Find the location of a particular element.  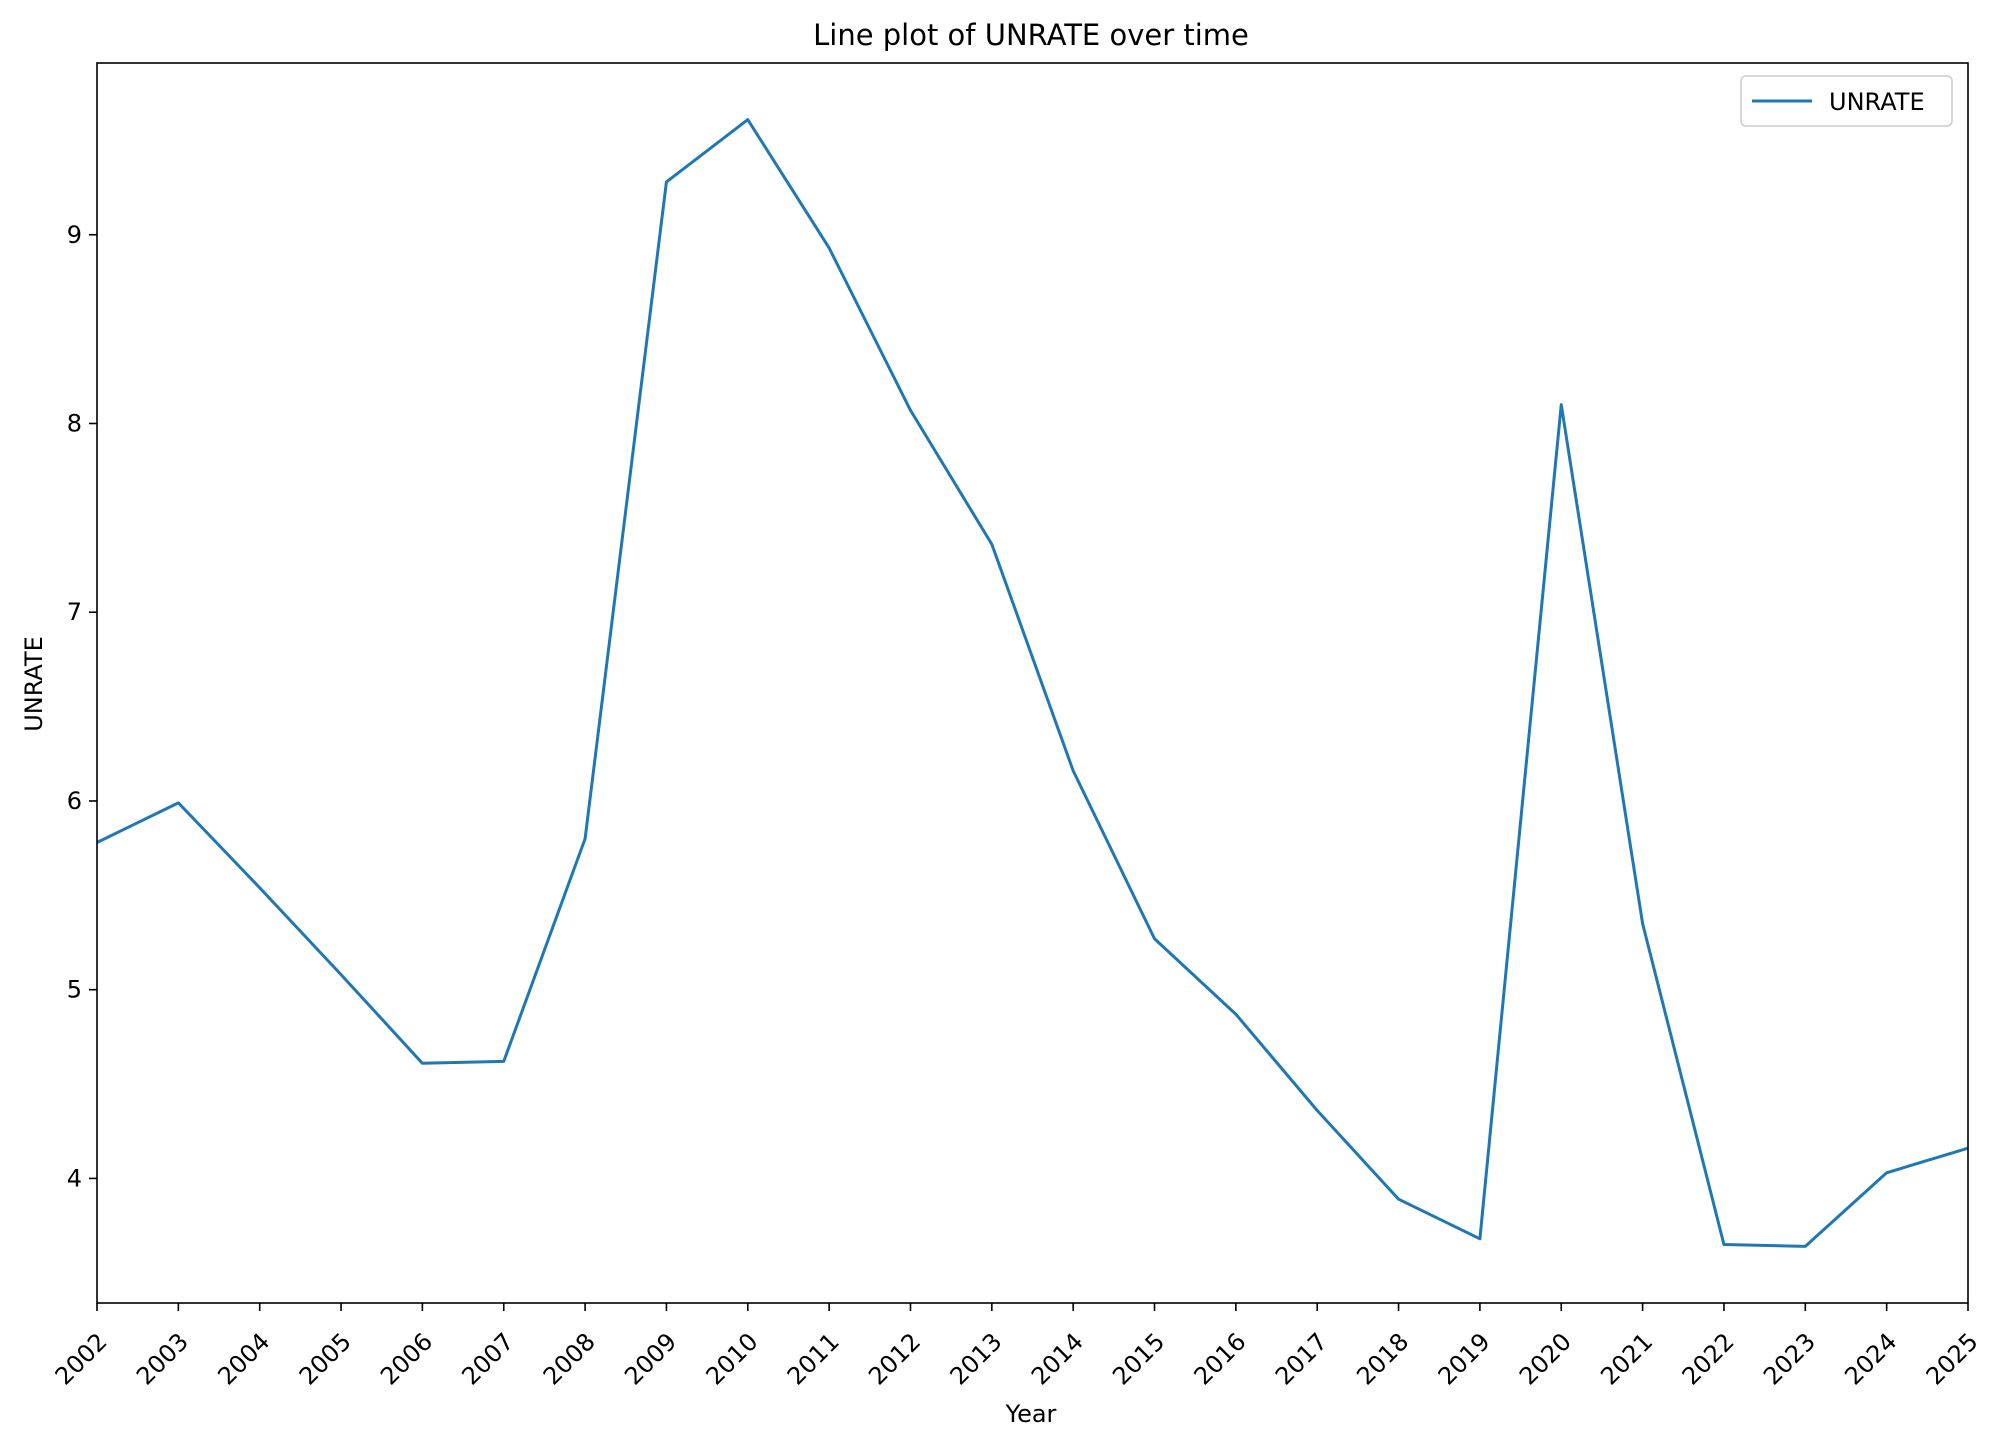

legend-box is located at coordinates (1846, 101).